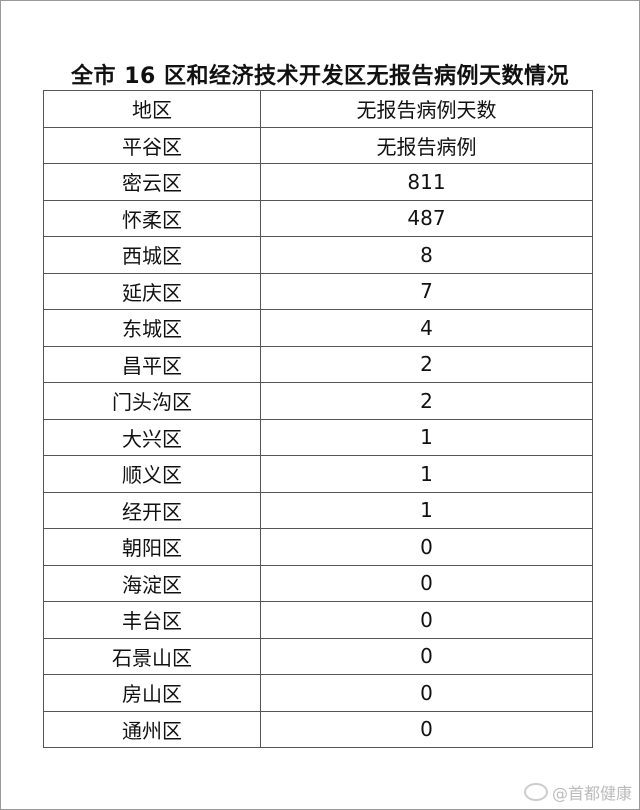  What do you see at coordinates (152, 656) in the screenshot?
I see `cell-region: 石景山区` at bounding box center [152, 656].